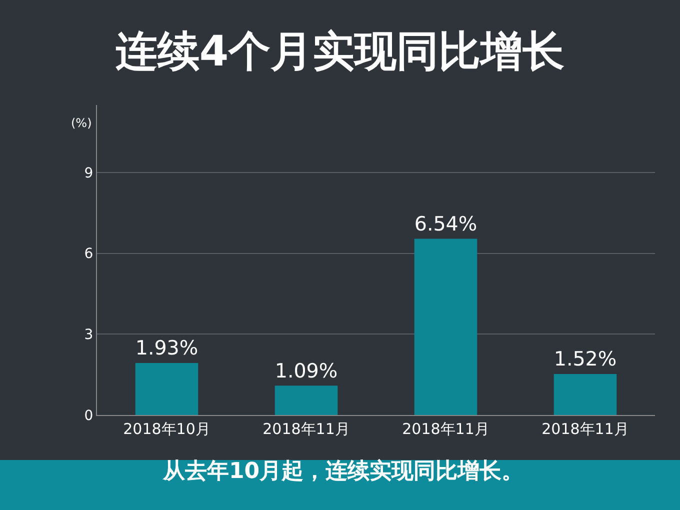  What do you see at coordinates (89, 416) in the screenshot?
I see `y-tick-label: 0` at bounding box center [89, 416].